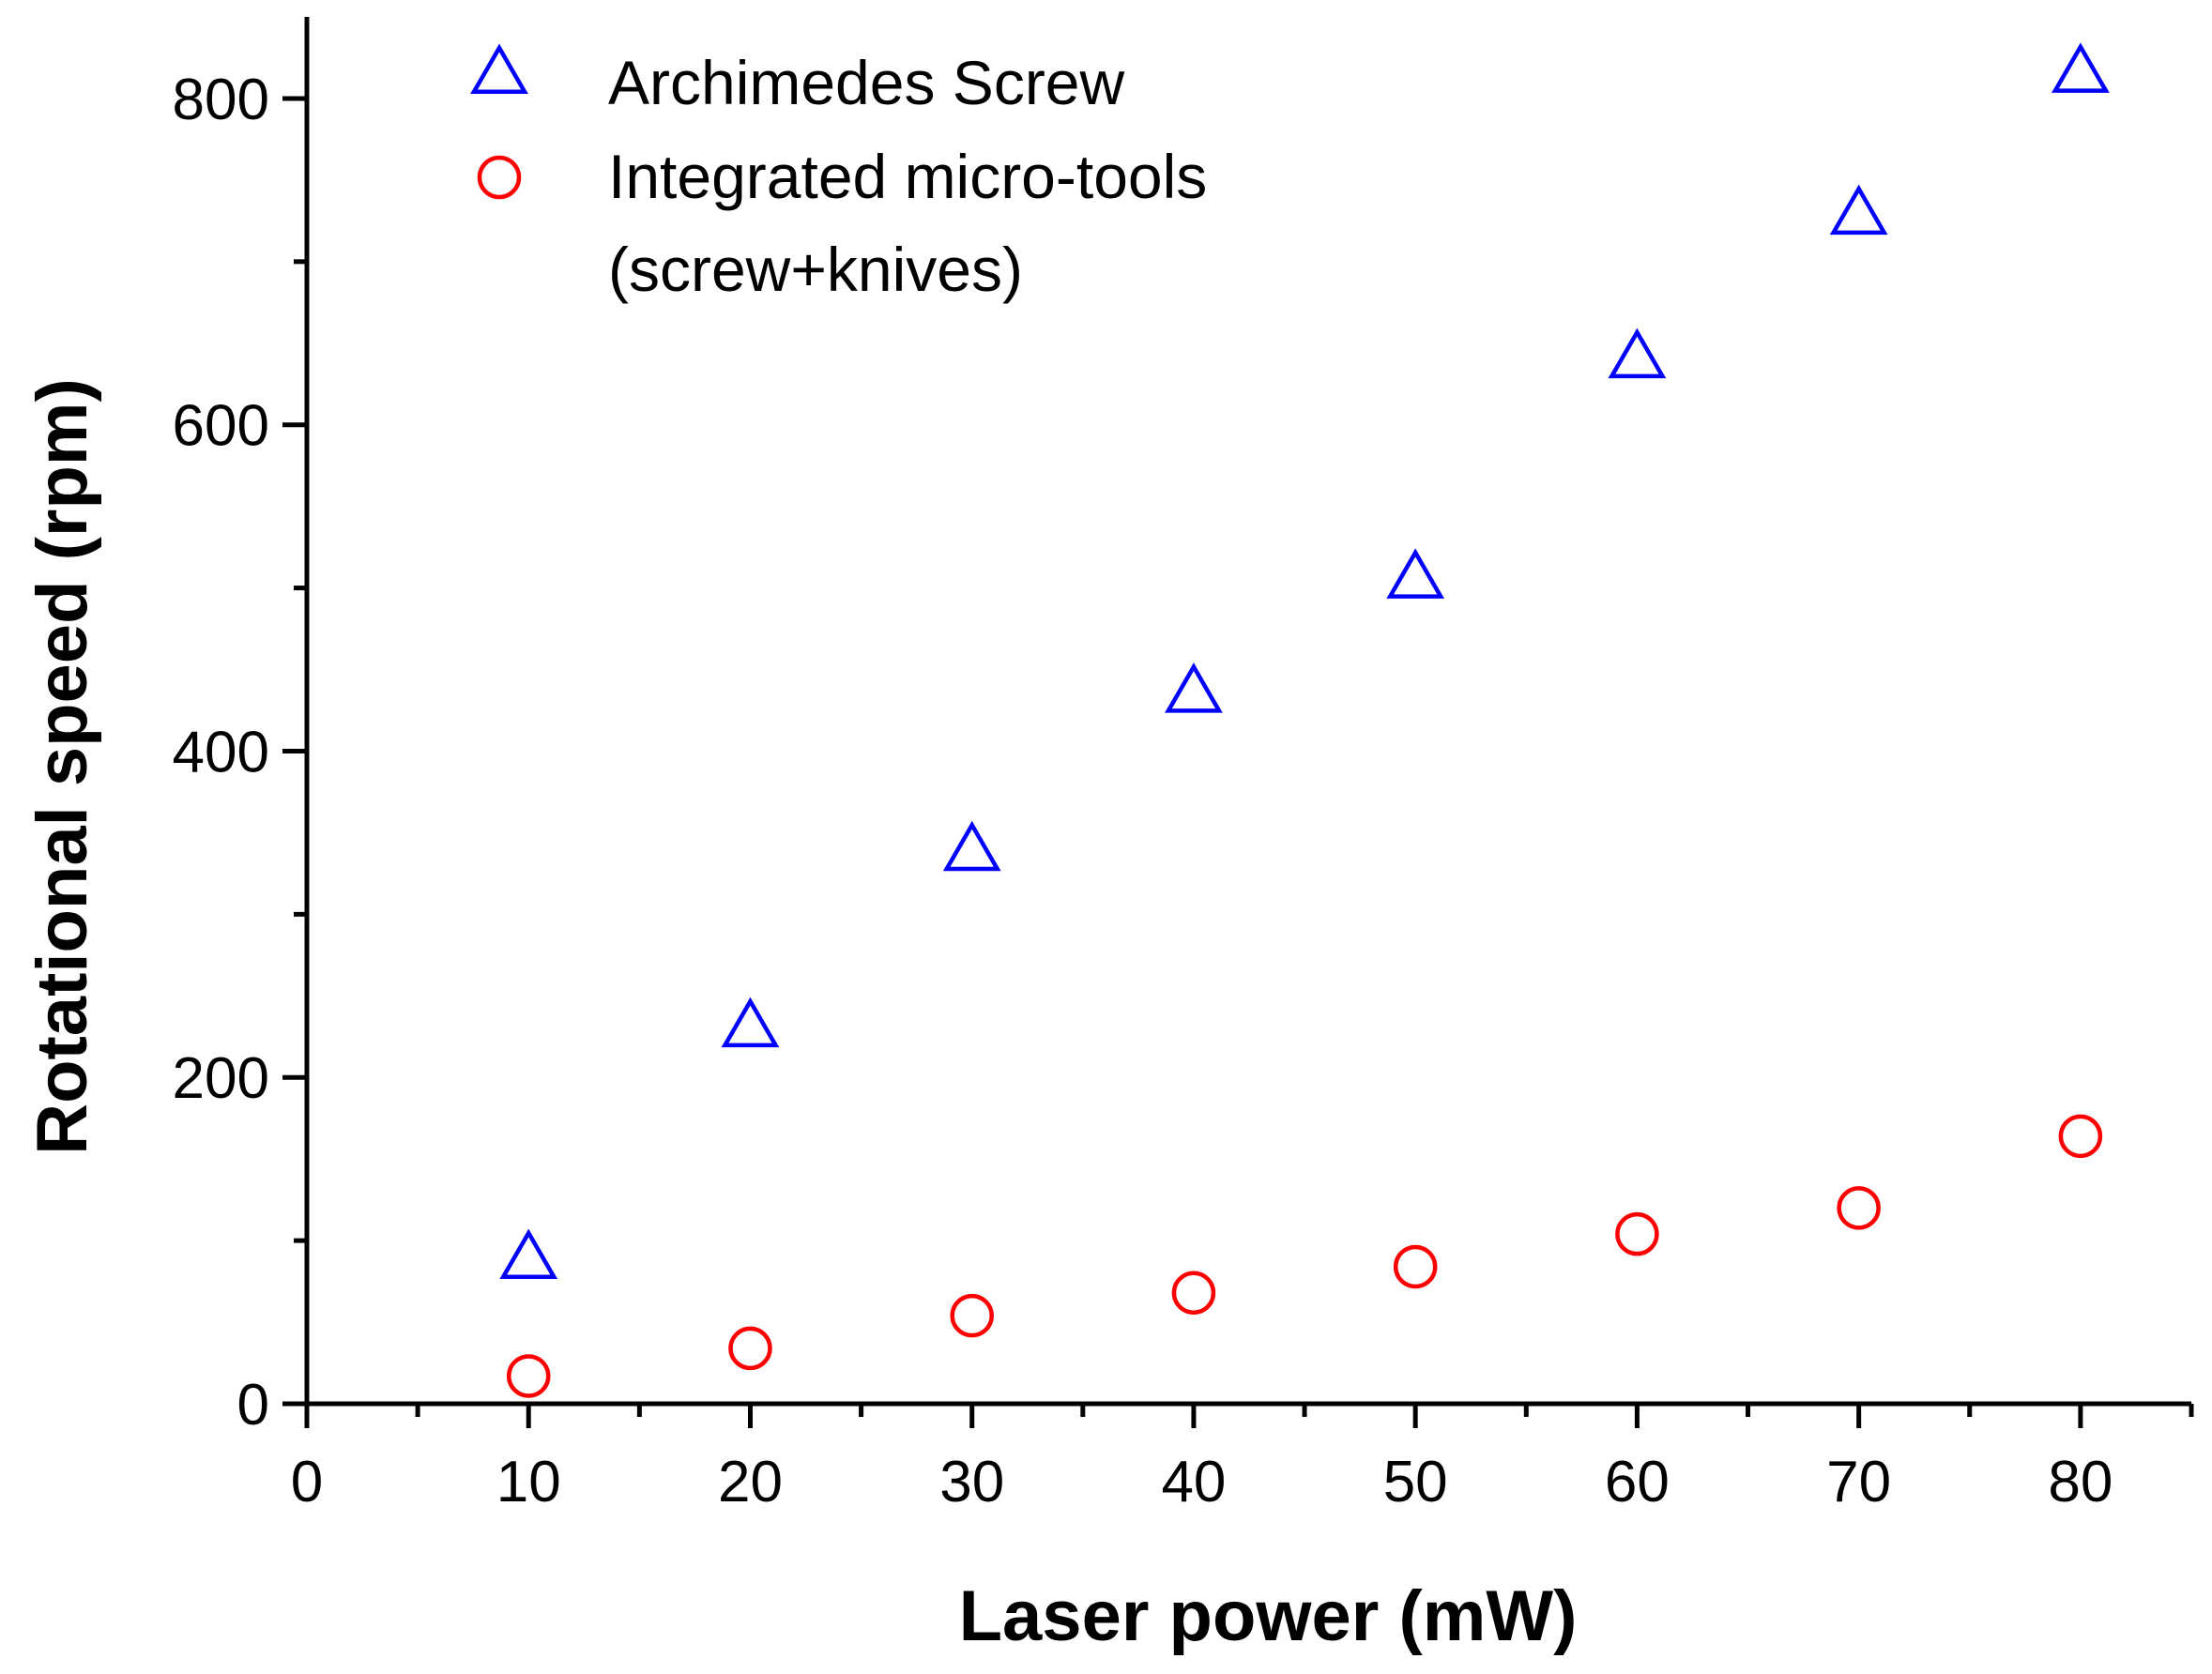 Image resolution: width=2212 pixels, height=1674 pixels. I want to click on legend-marker-archimedes-screw, so click(499, 69).